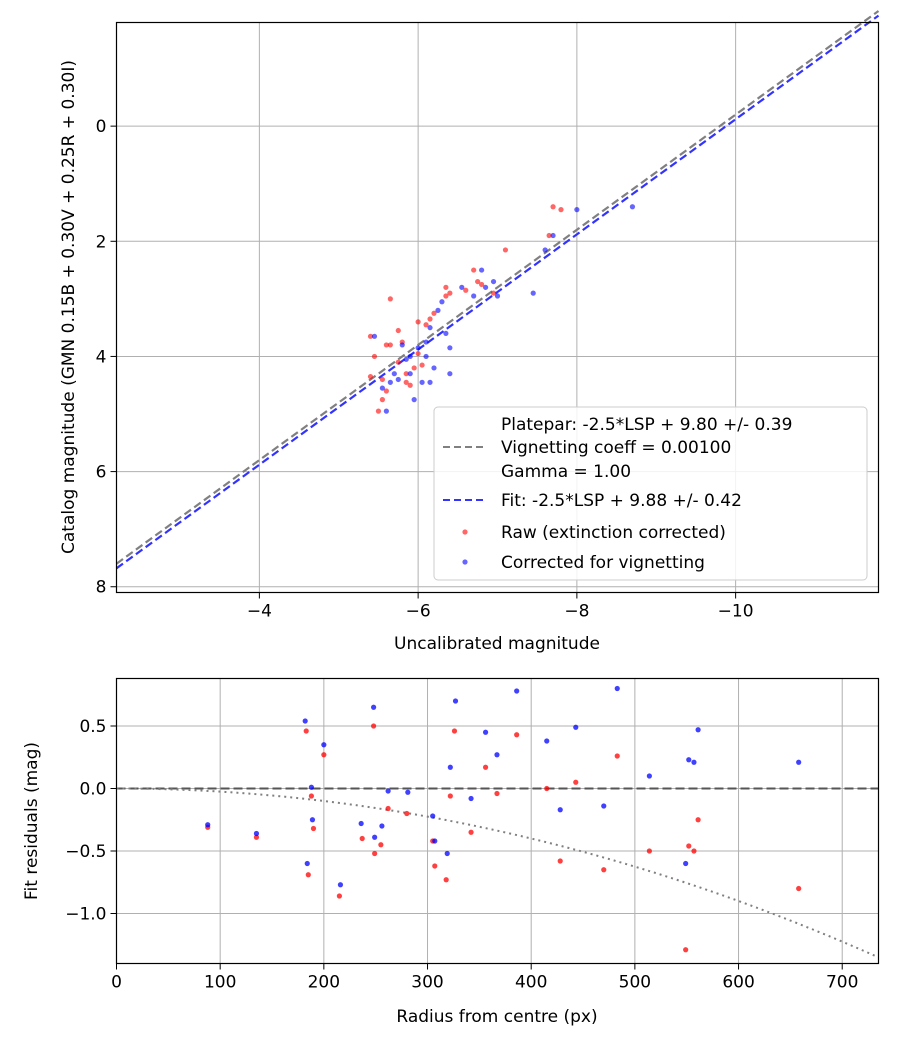 Image resolution: width=900 pixels, height=1050 pixels. Describe the element at coordinates (842, 983) in the screenshot. I see `x-tick-label: 700` at that location.